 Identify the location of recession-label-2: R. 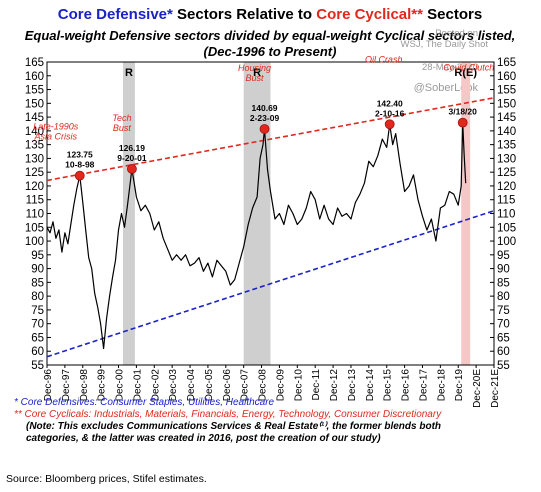
(257, 73).